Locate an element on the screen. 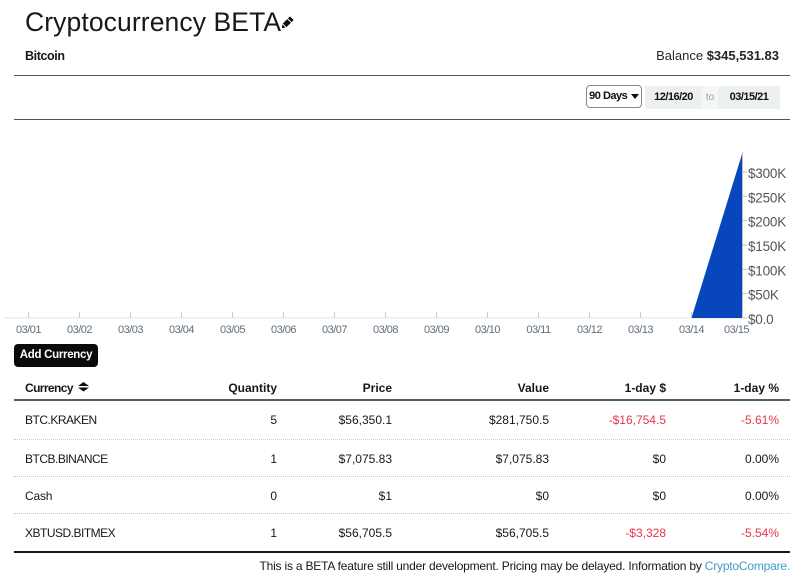 The width and height of the screenshot is (800, 586). svg-text: 03/09 is located at coordinates (436, 330).